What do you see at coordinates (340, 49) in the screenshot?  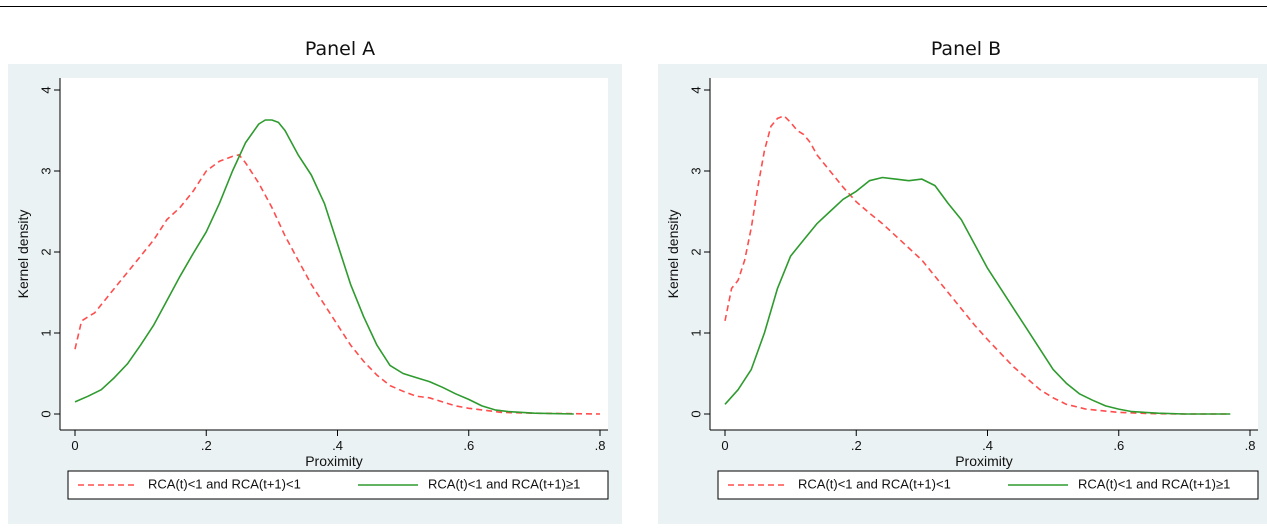 I see `panel-a-title: Panel A` at bounding box center [340, 49].